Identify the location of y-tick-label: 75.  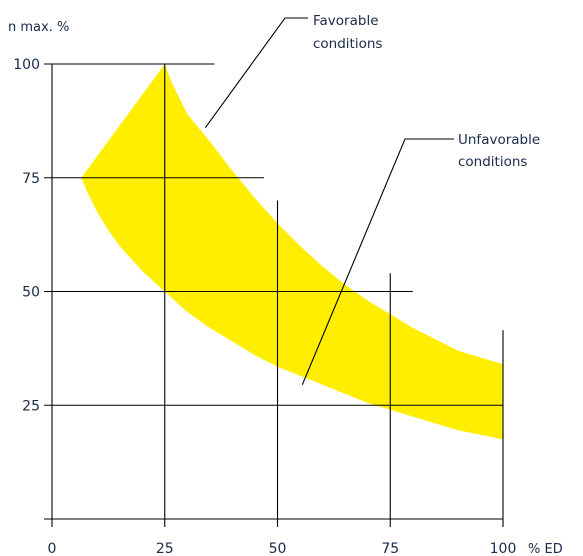
(31, 179).